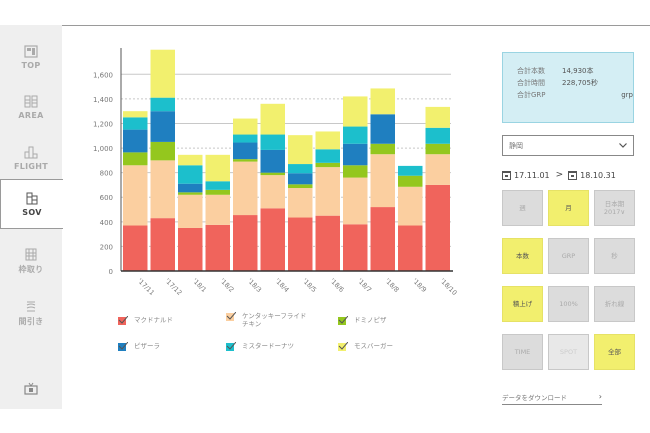 This screenshot has width=650, height=433. Describe the element at coordinates (31, 390) in the screenshot. I see `tv-button` at that location.